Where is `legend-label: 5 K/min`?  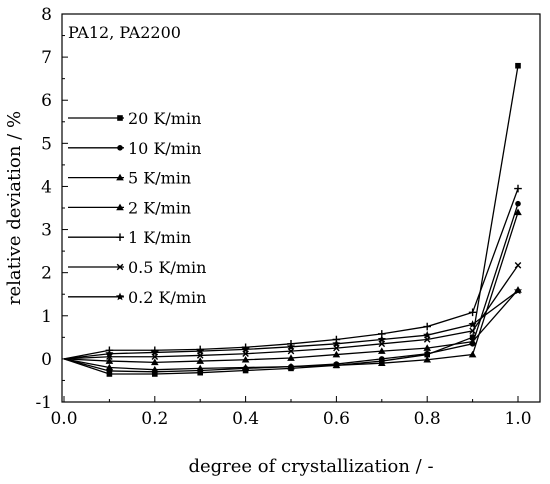
legend-label: 5 K/min is located at coordinates (159, 178).